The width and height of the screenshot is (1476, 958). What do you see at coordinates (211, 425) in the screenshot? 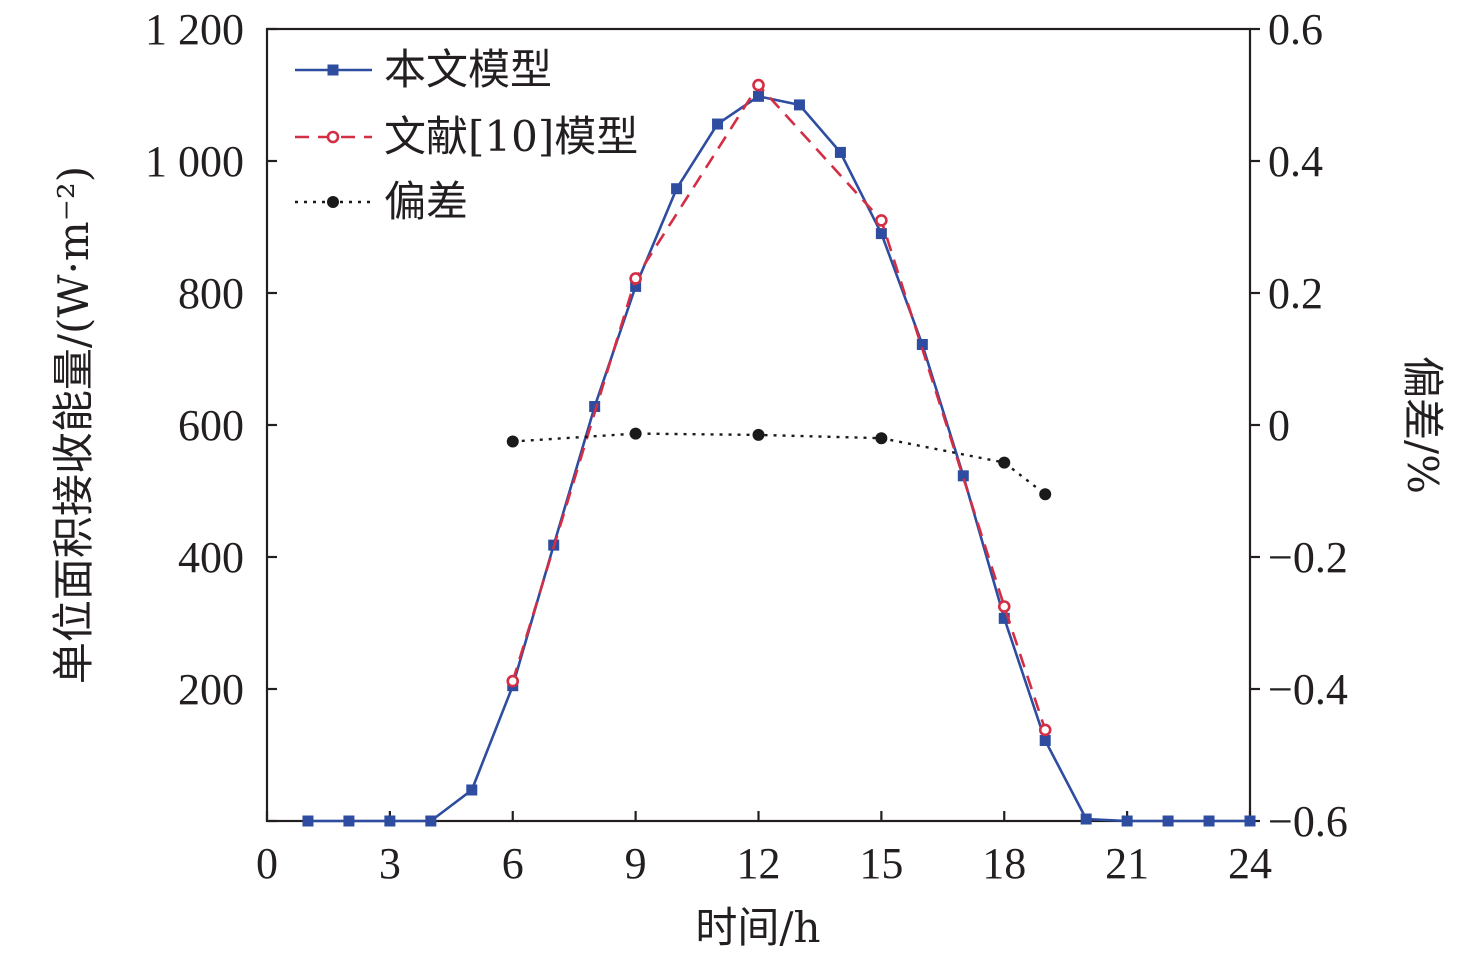
I see `y-left-tick-label: 600` at bounding box center [211, 425].